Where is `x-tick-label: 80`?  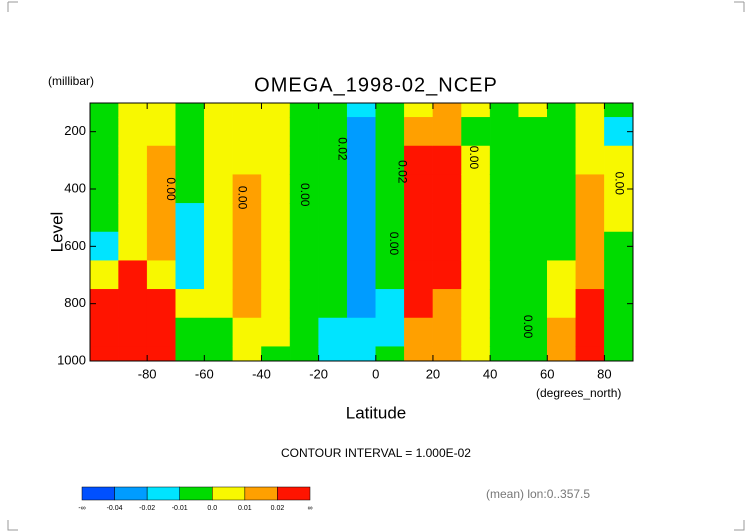
x-tick-label: 80 is located at coordinates (604, 373).